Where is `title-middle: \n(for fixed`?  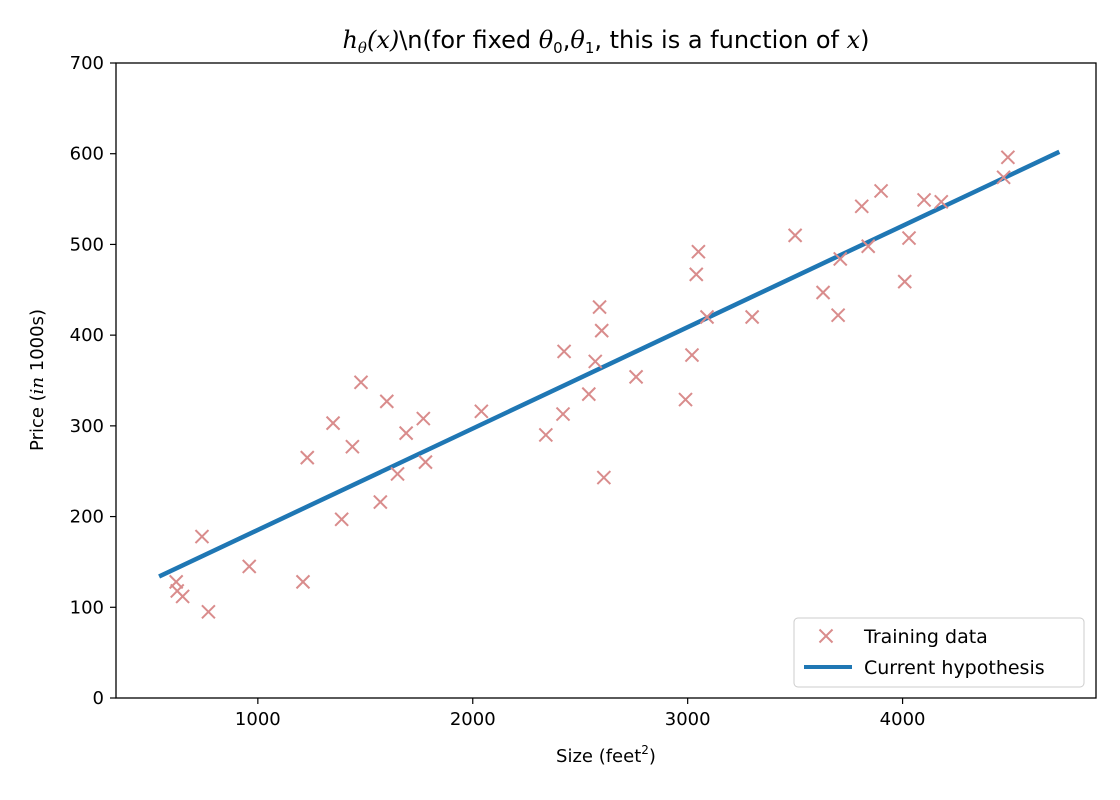
title-middle: \n(for fixed is located at coordinates (469, 40).